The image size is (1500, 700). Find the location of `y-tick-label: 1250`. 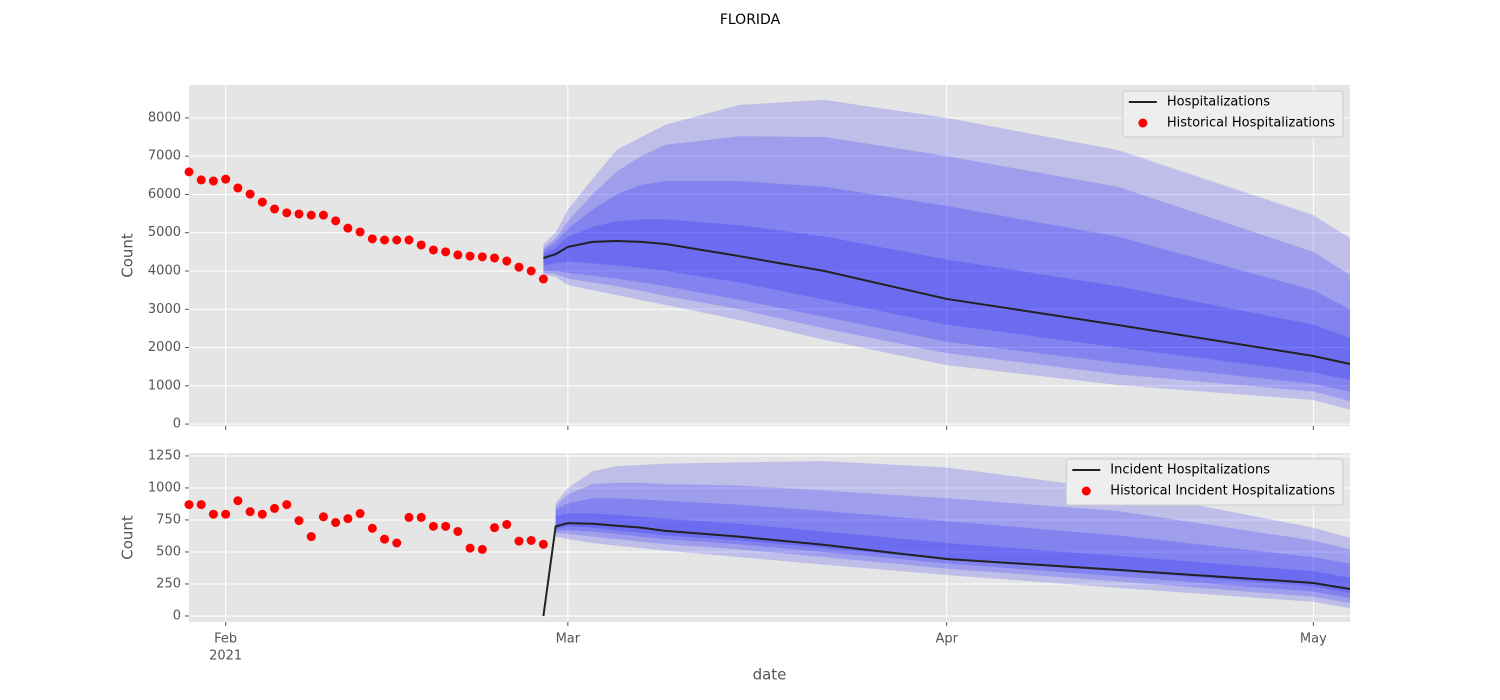

y-tick-label: 1250 is located at coordinates (164, 455).